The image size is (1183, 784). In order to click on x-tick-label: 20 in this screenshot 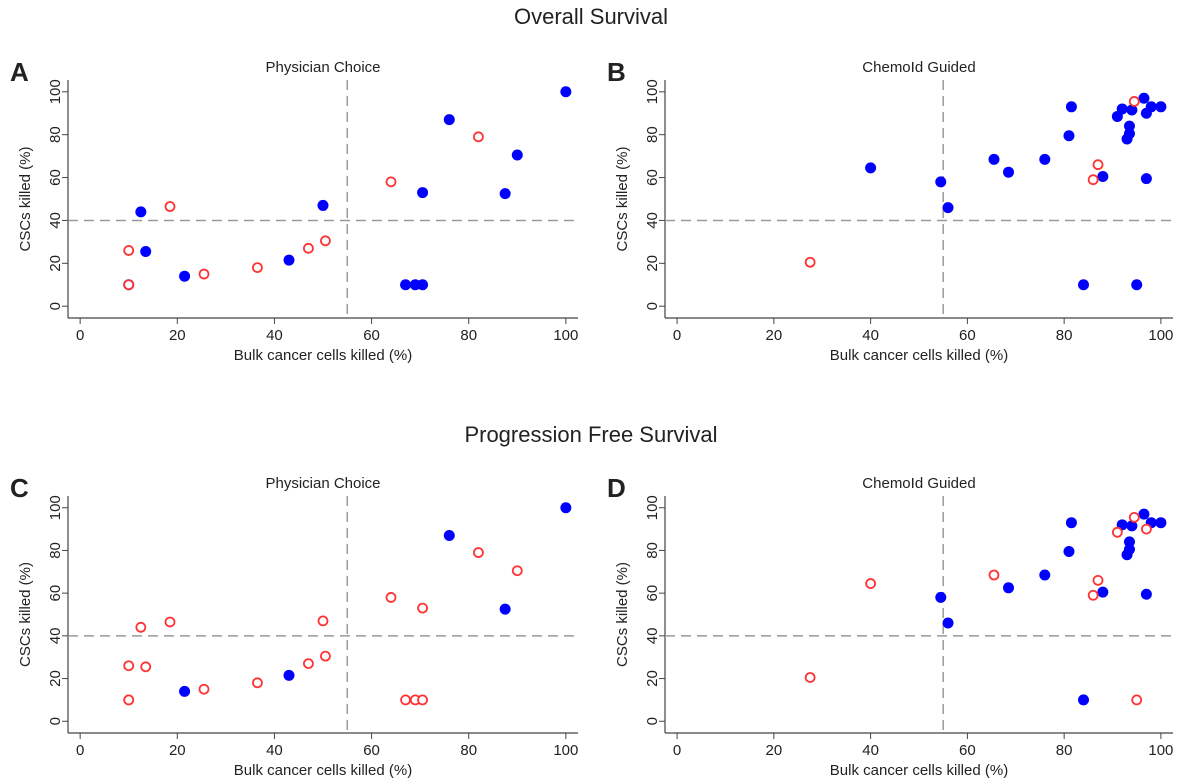, I will do `click(774, 335)`.